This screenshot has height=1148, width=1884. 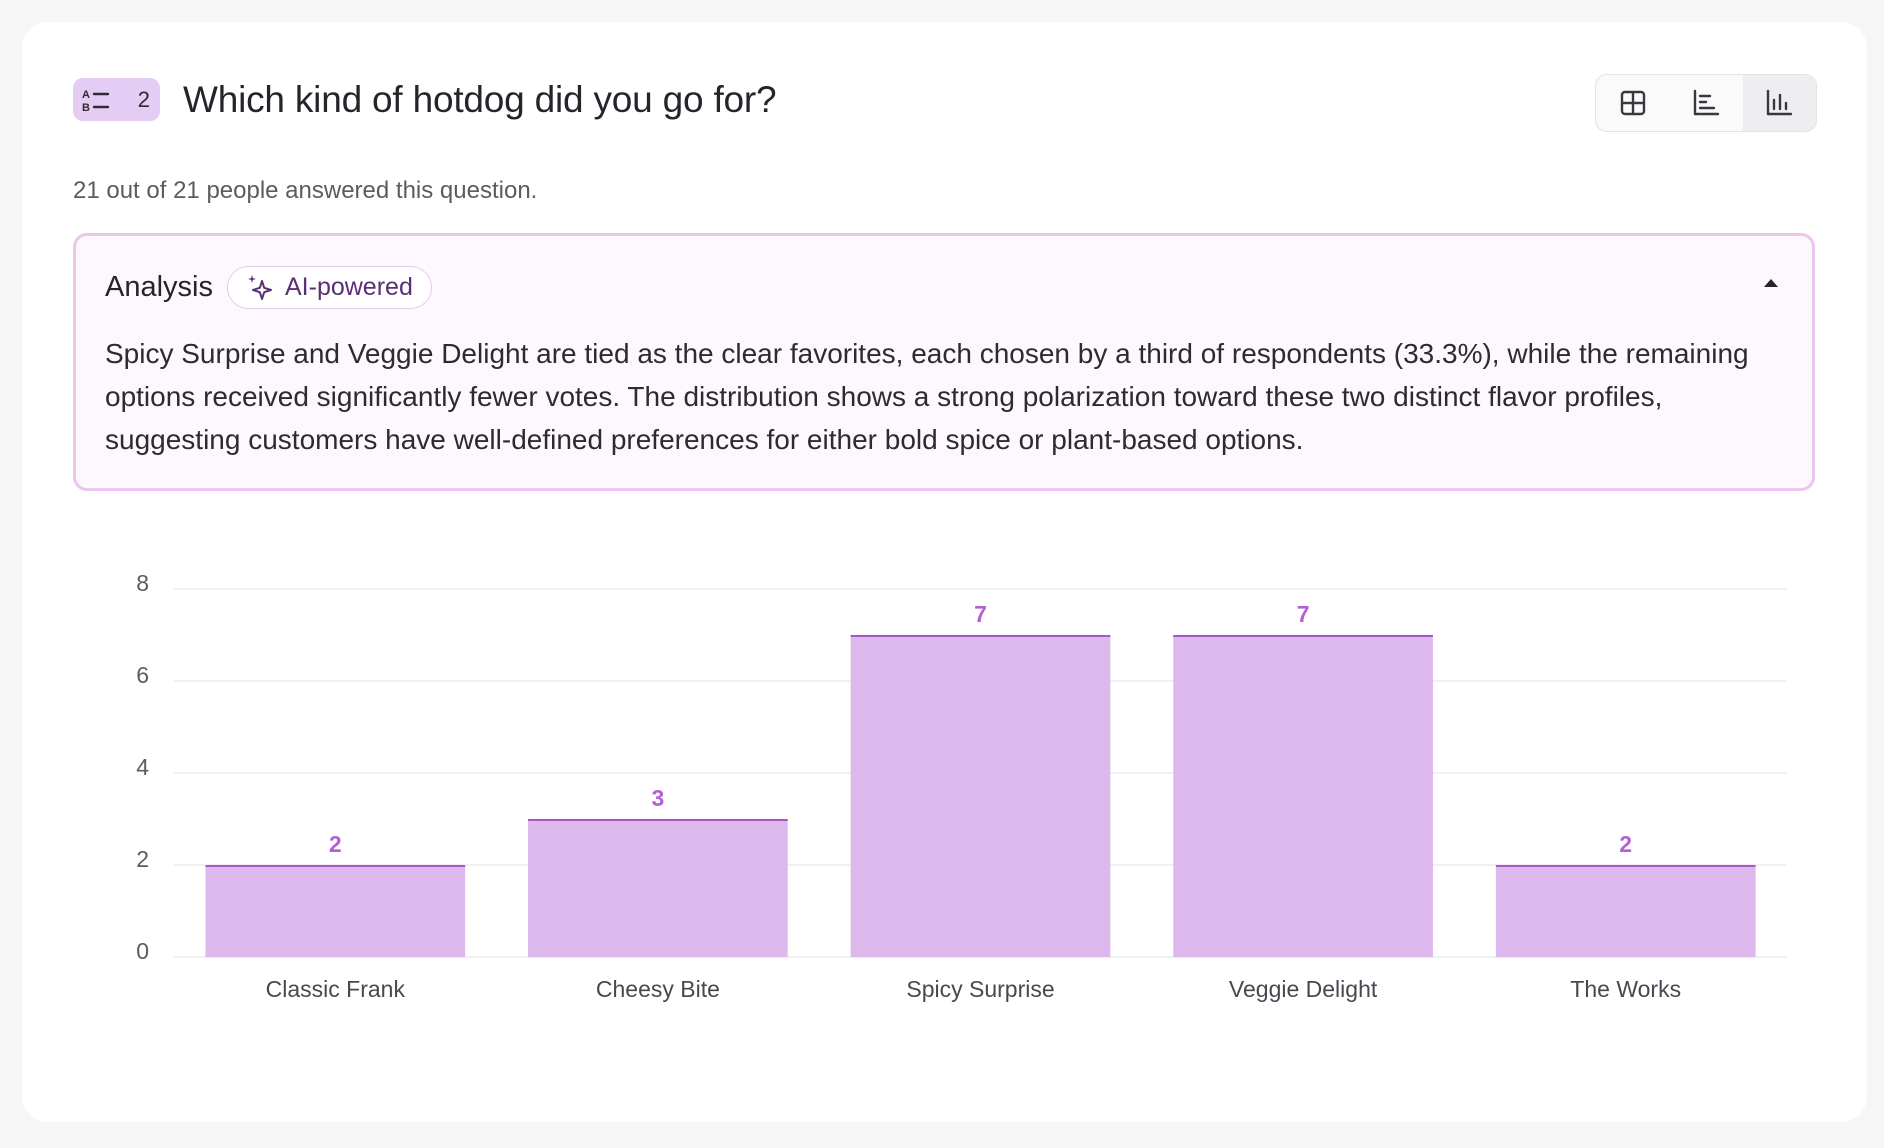 I want to click on ai-powered-badge: AI-powered, so click(x=329, y=287).